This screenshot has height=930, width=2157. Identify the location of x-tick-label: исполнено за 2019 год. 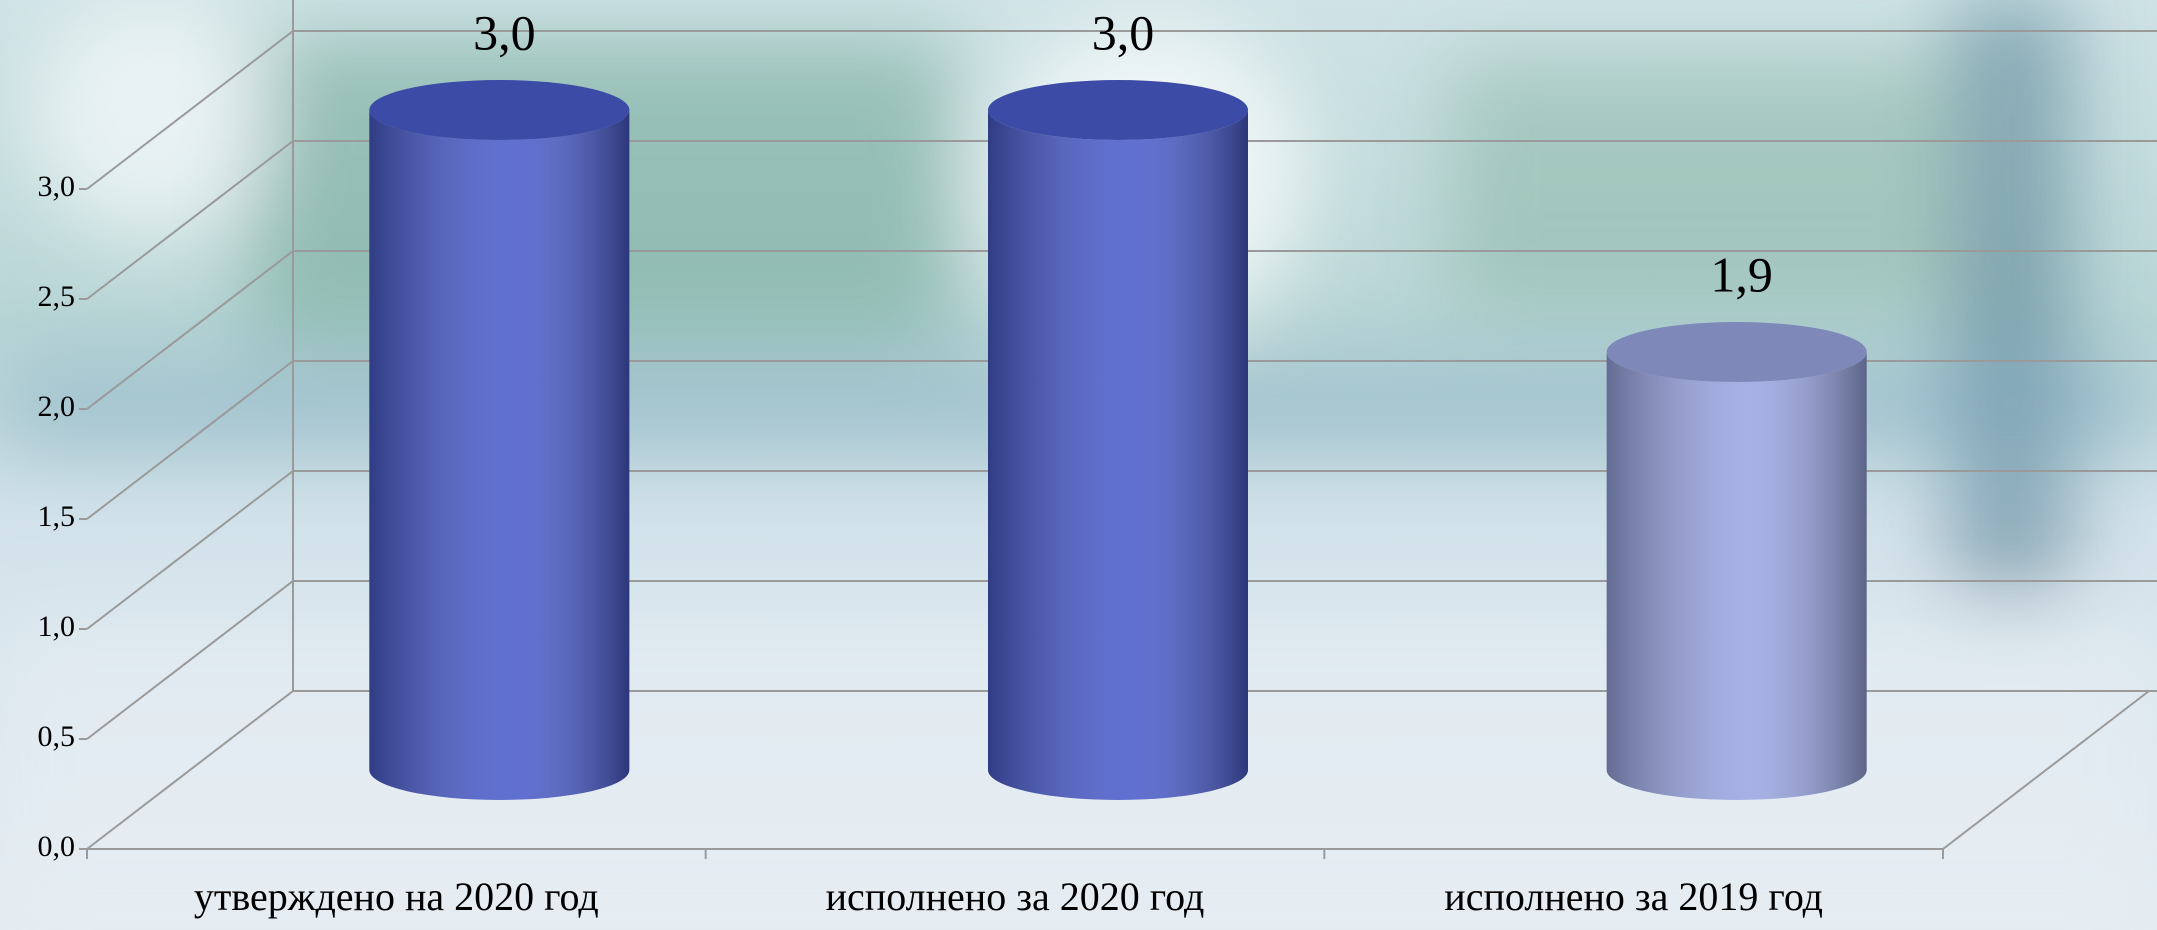
(1633, 896).